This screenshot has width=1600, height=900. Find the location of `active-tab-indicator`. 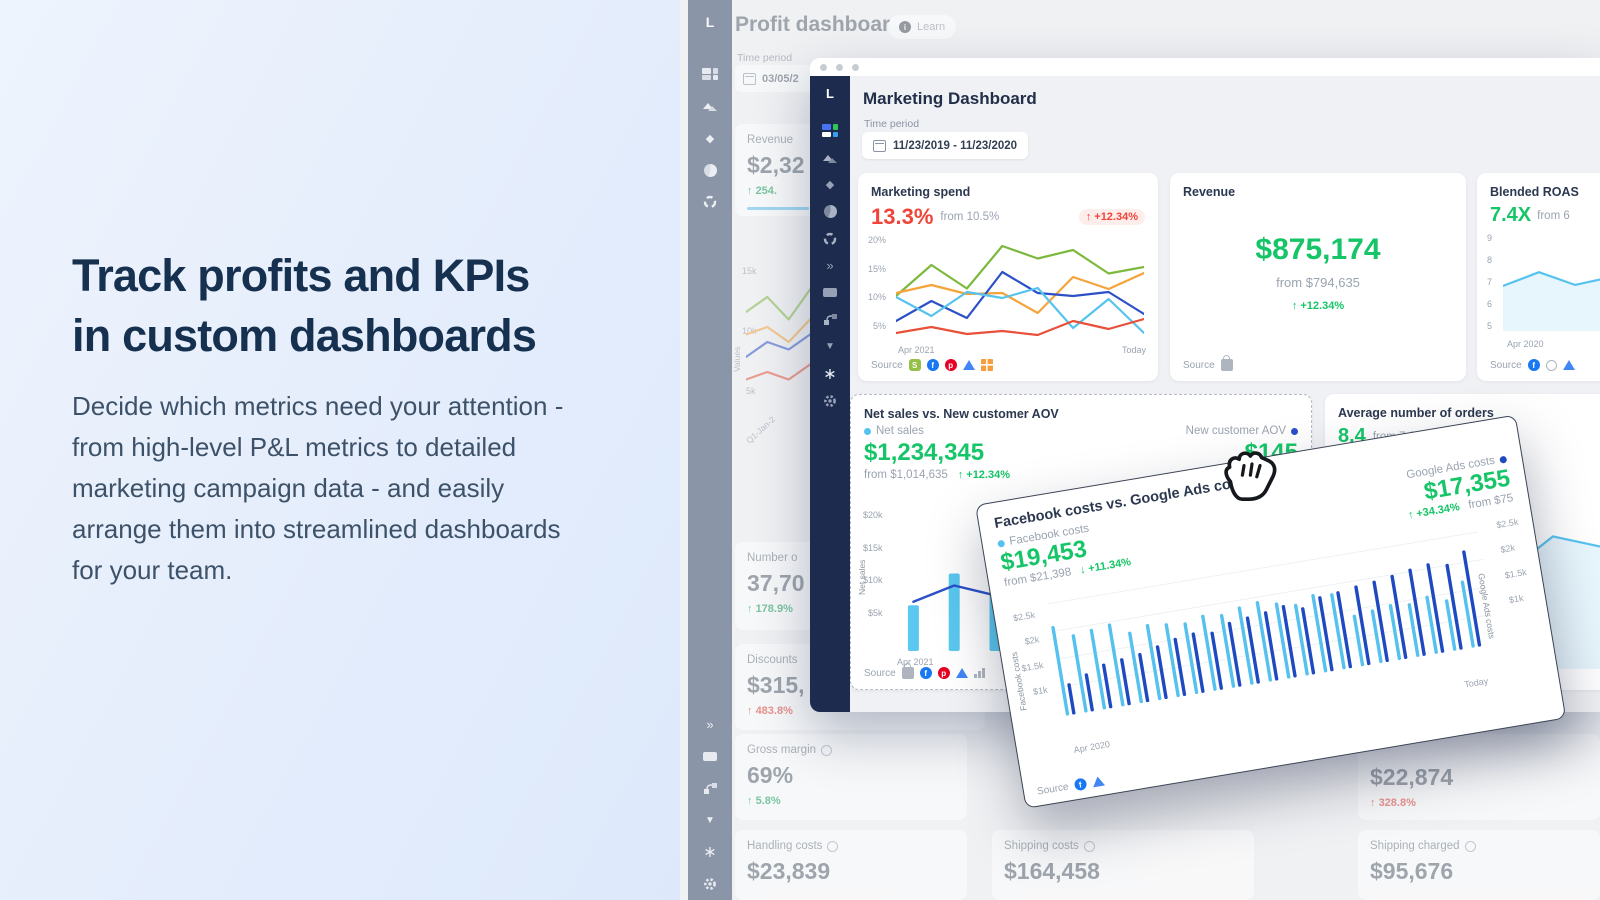

active-tab-indicator is located at coordinates (778, 208).